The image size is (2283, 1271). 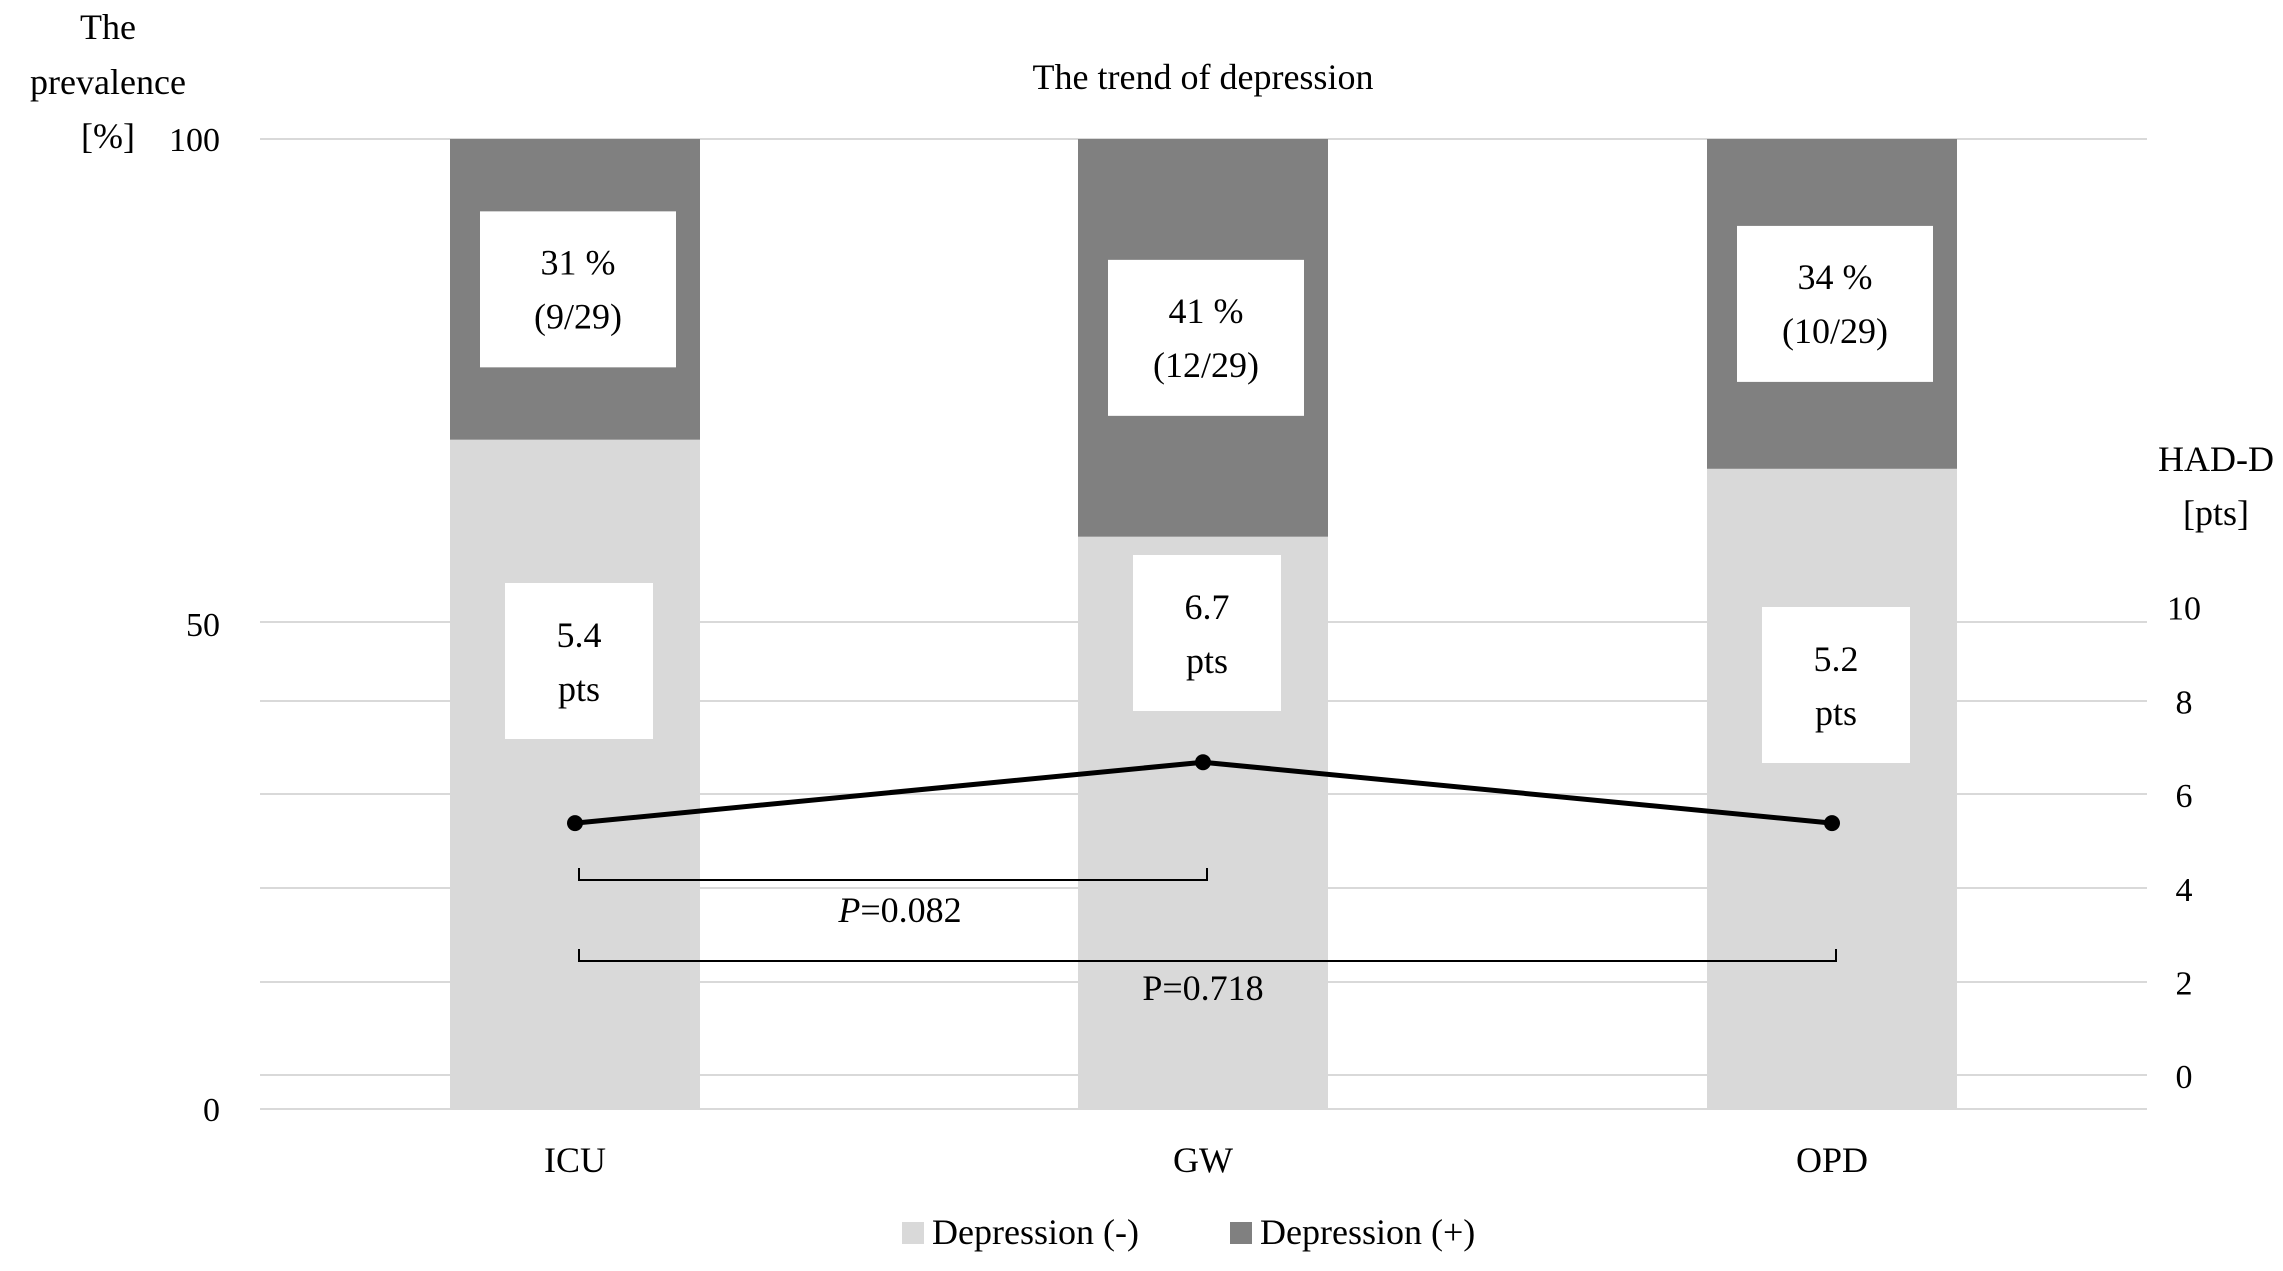 What do you see at coordinates (1203, 77) in the screenshot?
I see `chart-title: The trend of depression` at bounding box center [1203, 77].